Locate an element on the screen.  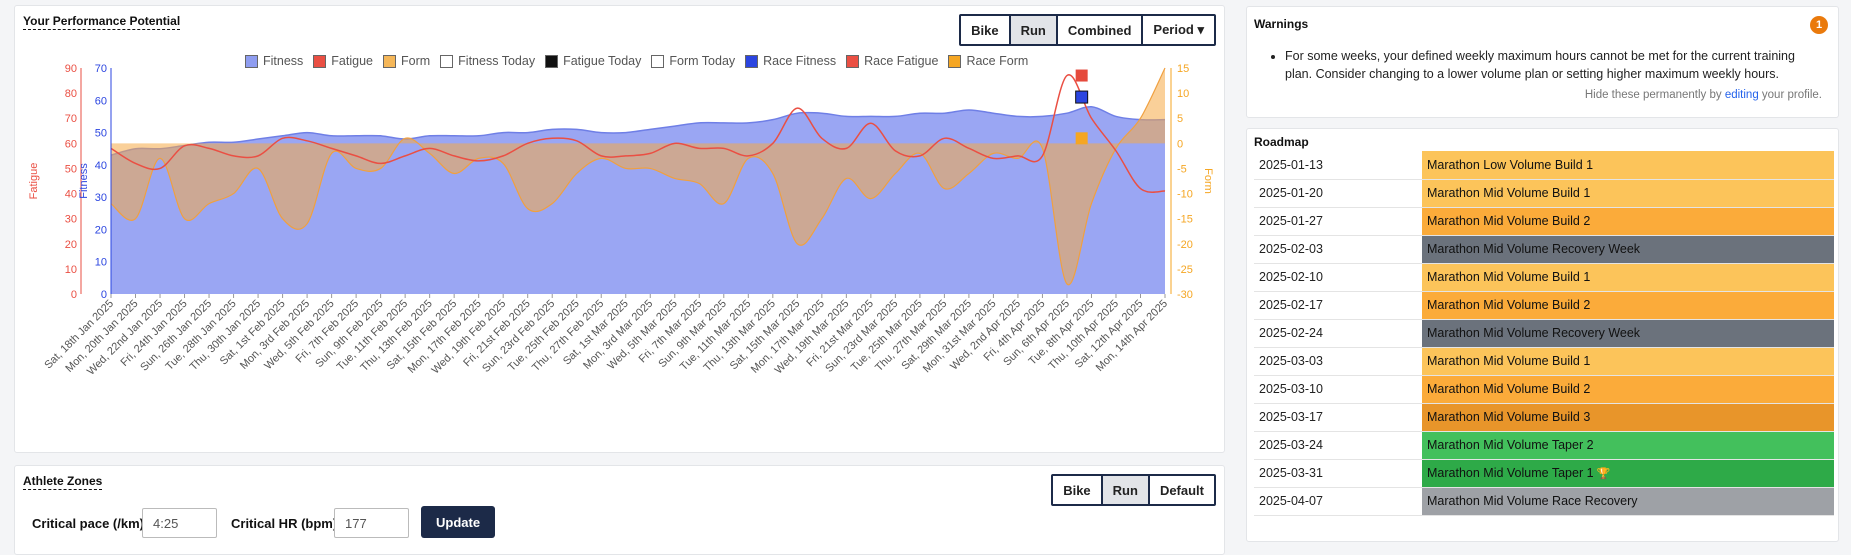
roadmap-date: 2025-03-31 is located at coordinates (1338, 473).